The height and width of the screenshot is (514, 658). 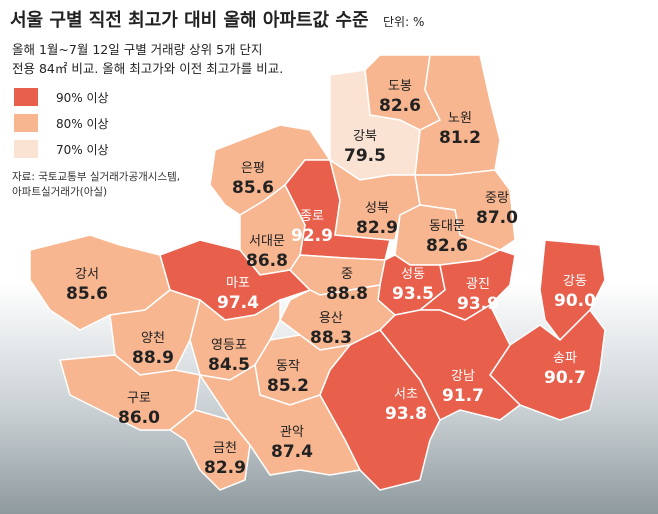 What do you see at coordinates (253, 168) in the screenshot?
I see `district-name: 은평` at bounding box center [253, 168].